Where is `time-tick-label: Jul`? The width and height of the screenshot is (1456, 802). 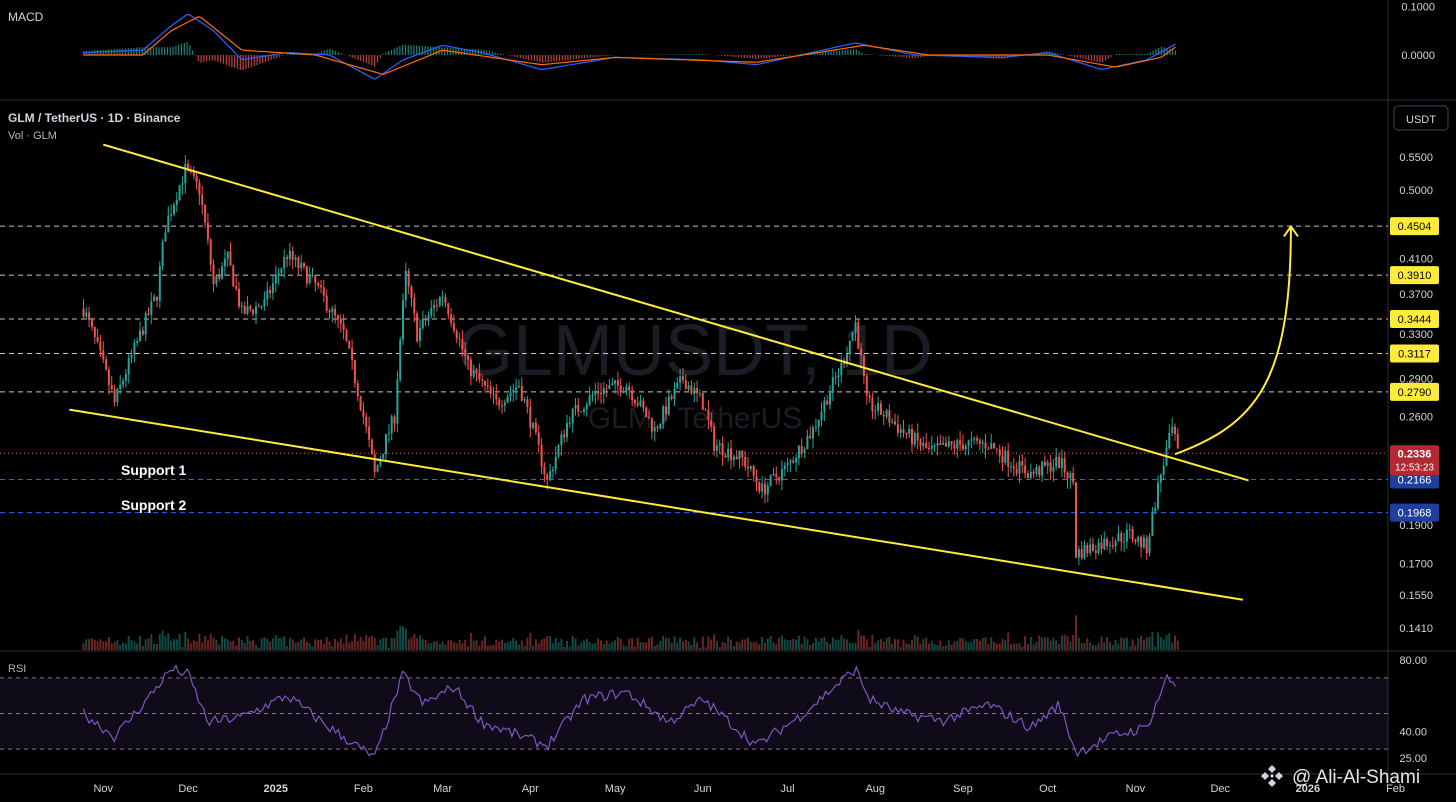
time-tick-label: Jul is located at coordinates (788, 789).